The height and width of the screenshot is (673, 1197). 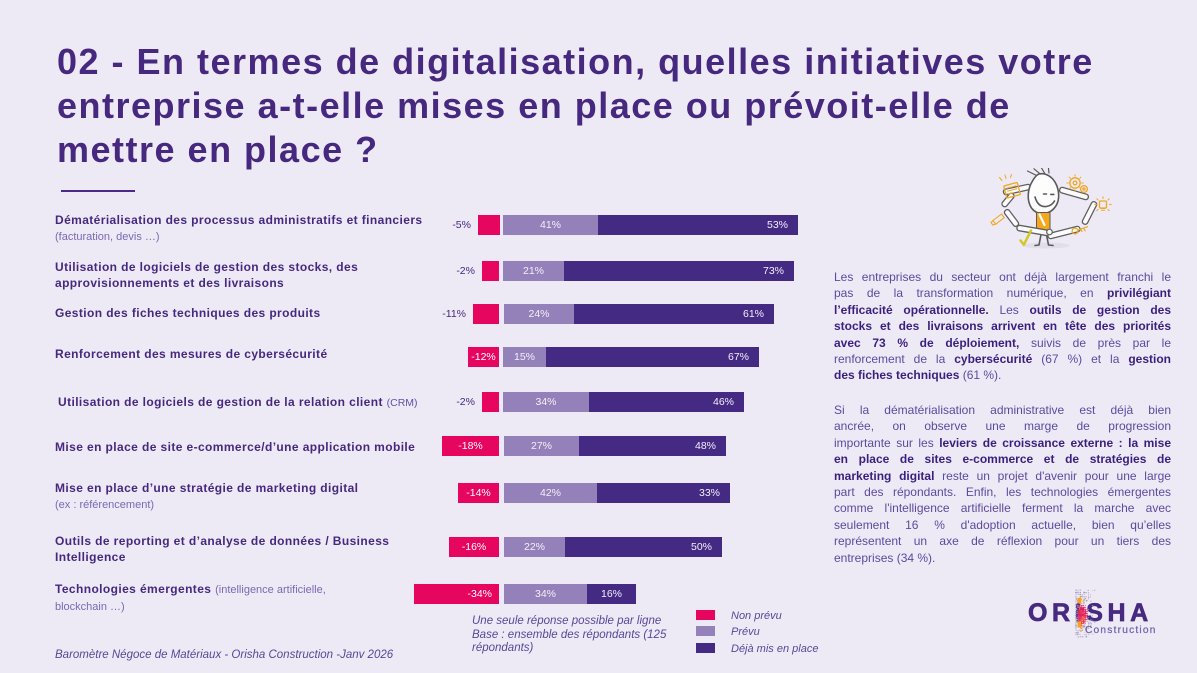 What do you see at coordinates (1090, 613) in the screenshot?
I see `svg-text: ORISHA` at bounding box center [1090, 613].